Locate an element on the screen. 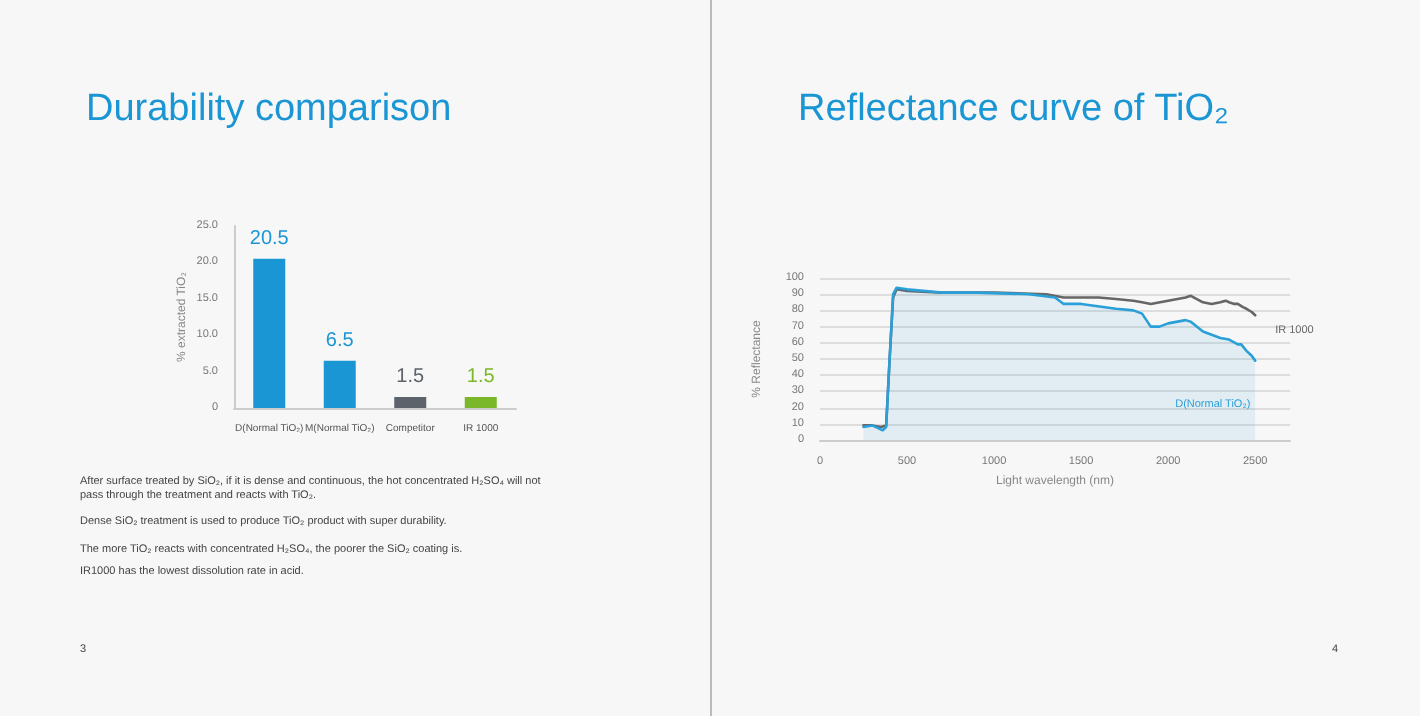  chart-title: Durability comparison is located at coordinates (269, 109).